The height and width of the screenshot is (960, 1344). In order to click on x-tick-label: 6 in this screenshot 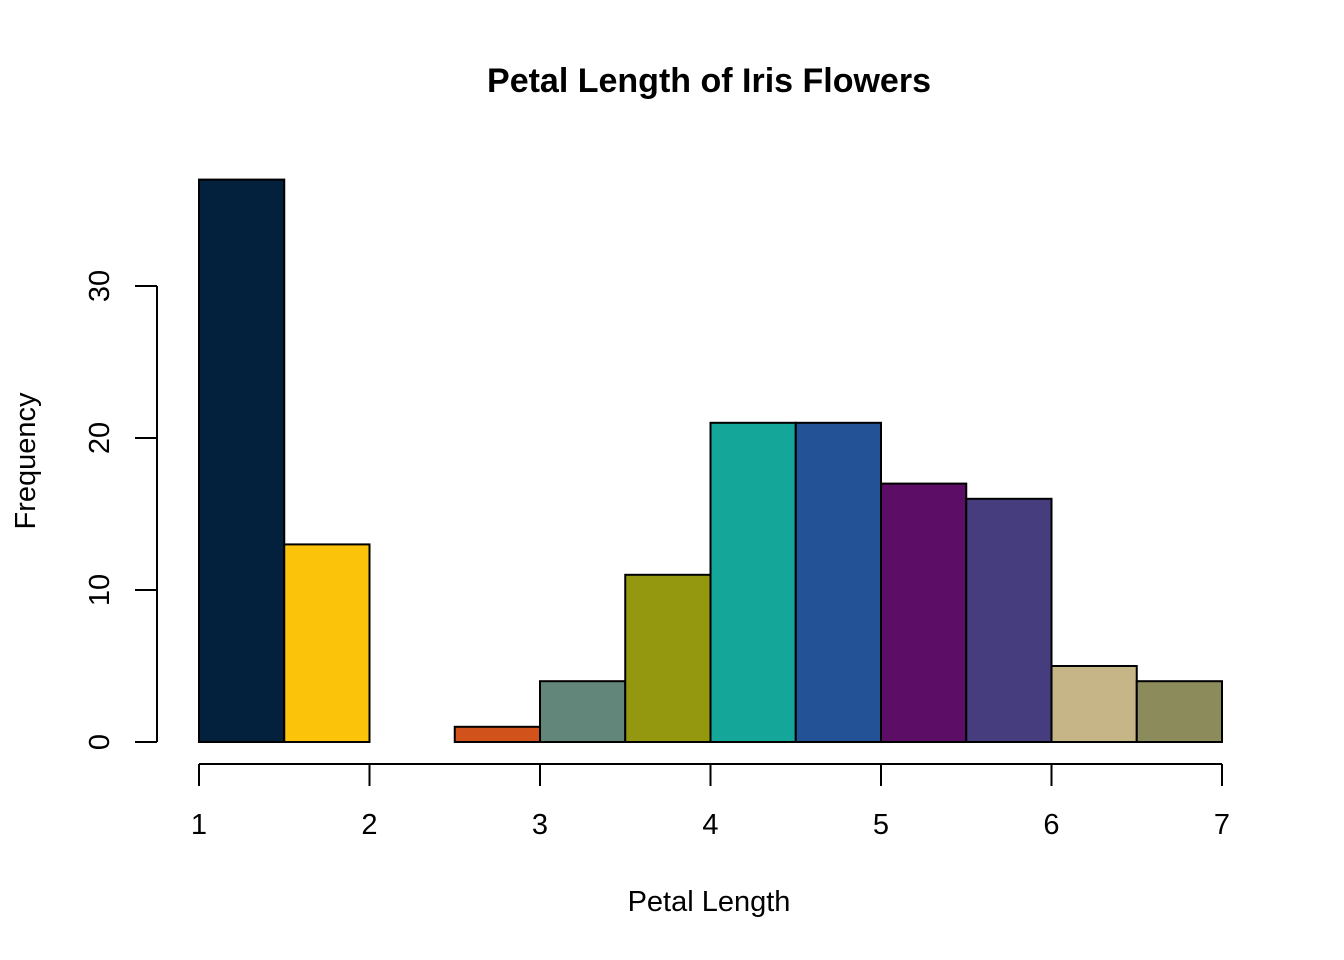, I will do `click(1051, 825)`.